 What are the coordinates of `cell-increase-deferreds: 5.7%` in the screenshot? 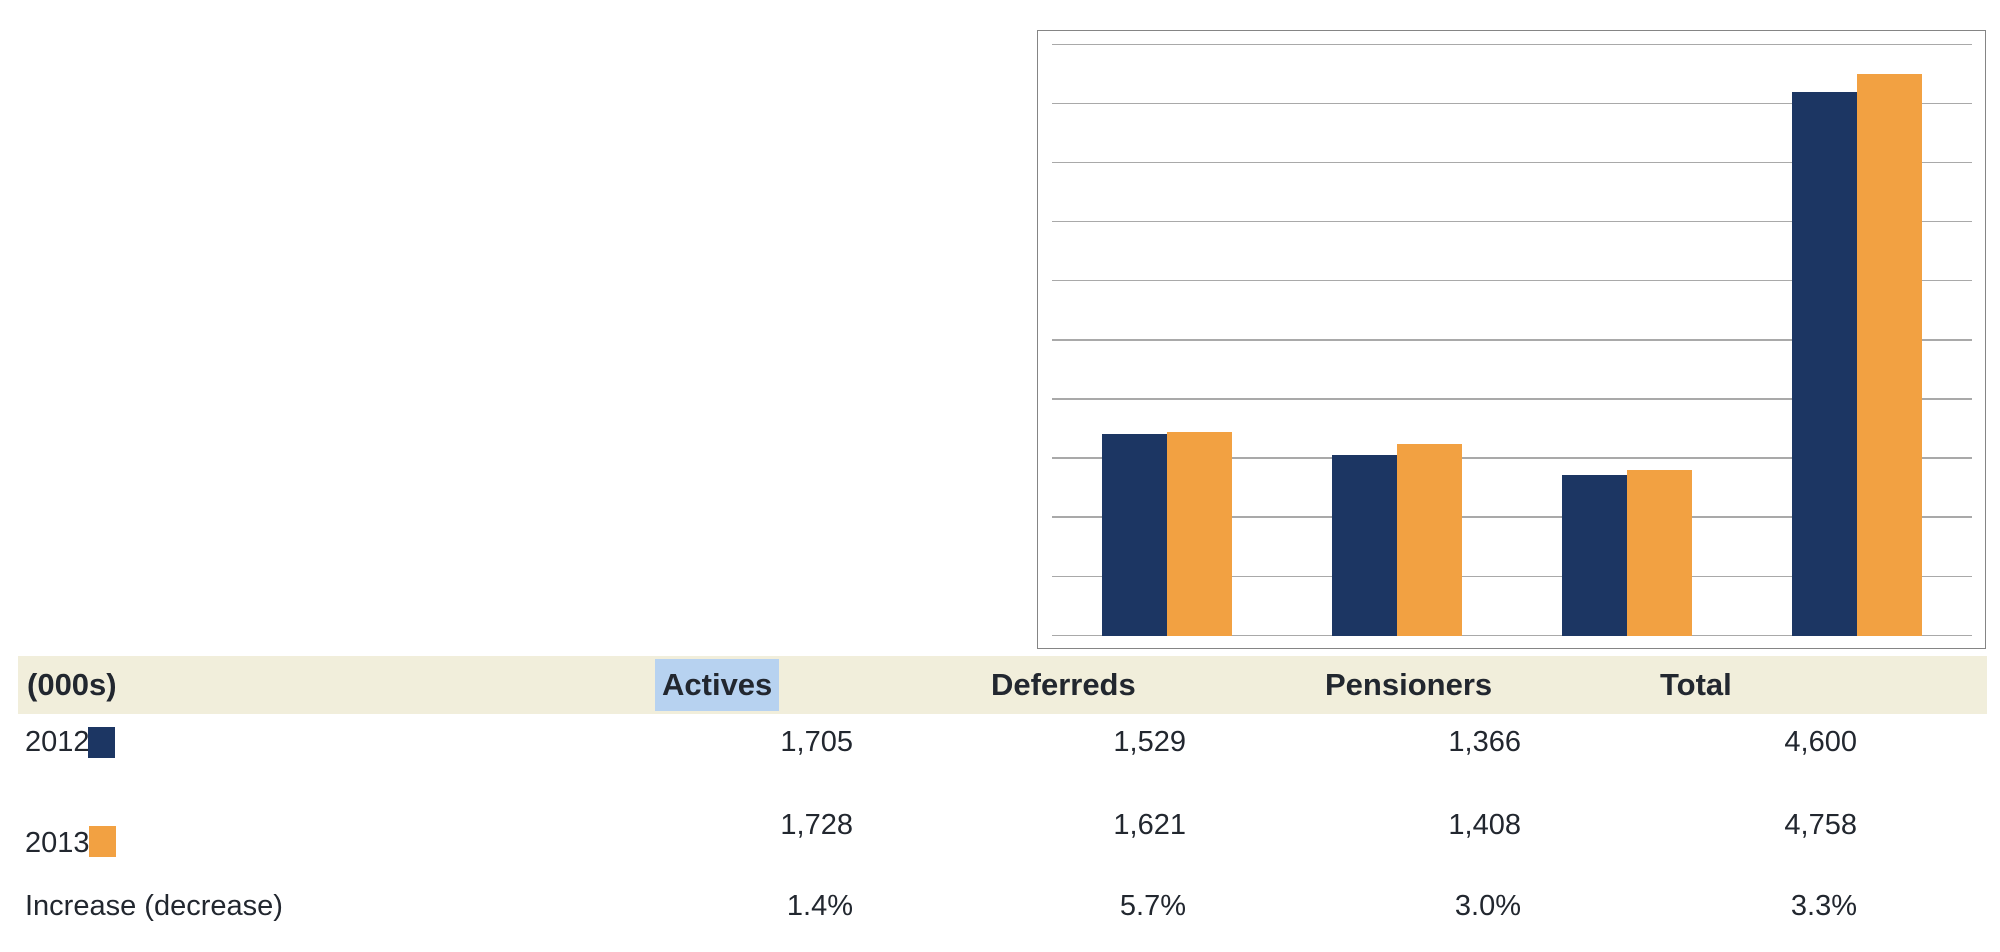 It's located at (1152, 906).